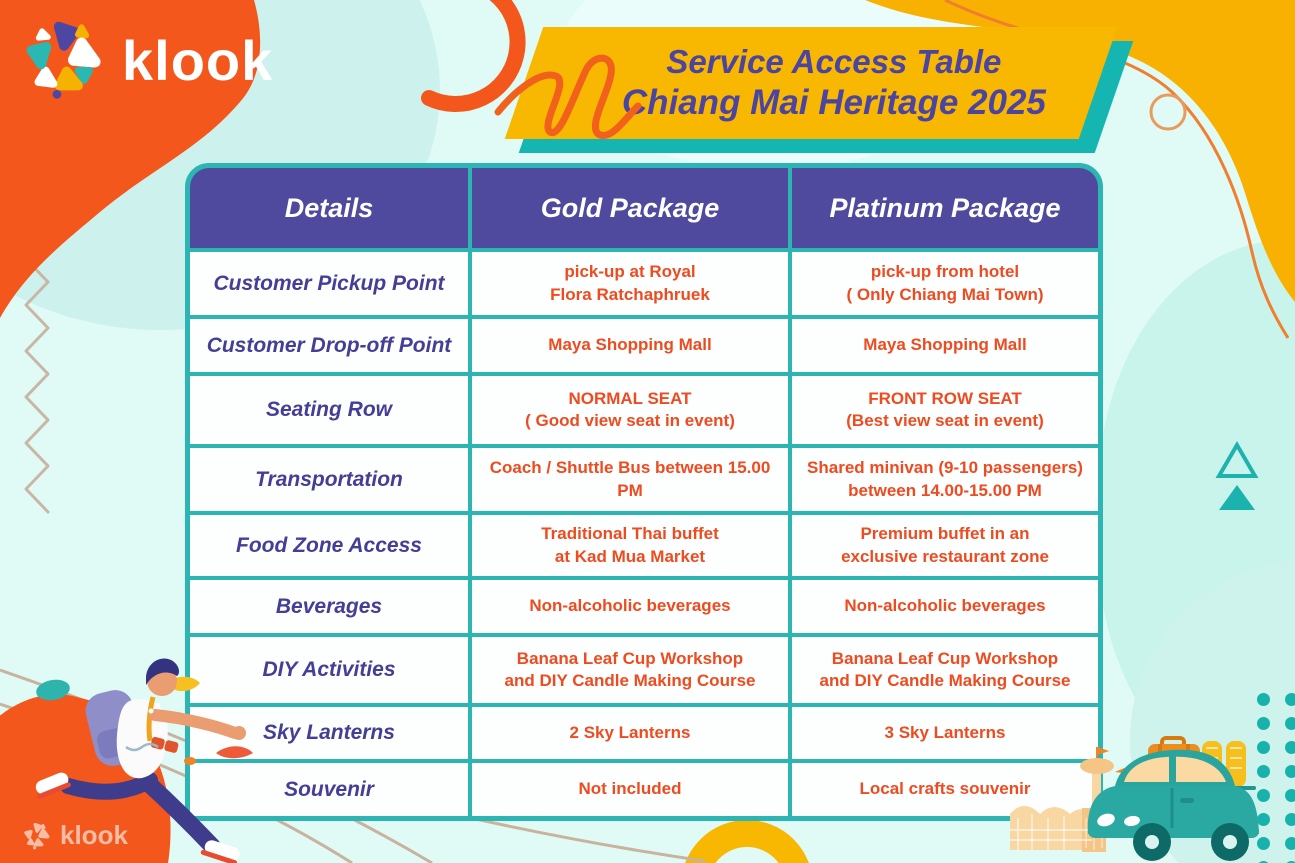 The height and width of the screenshot is (863, 1295). I want to click on gold-cell: Not included, so click(630, 789).